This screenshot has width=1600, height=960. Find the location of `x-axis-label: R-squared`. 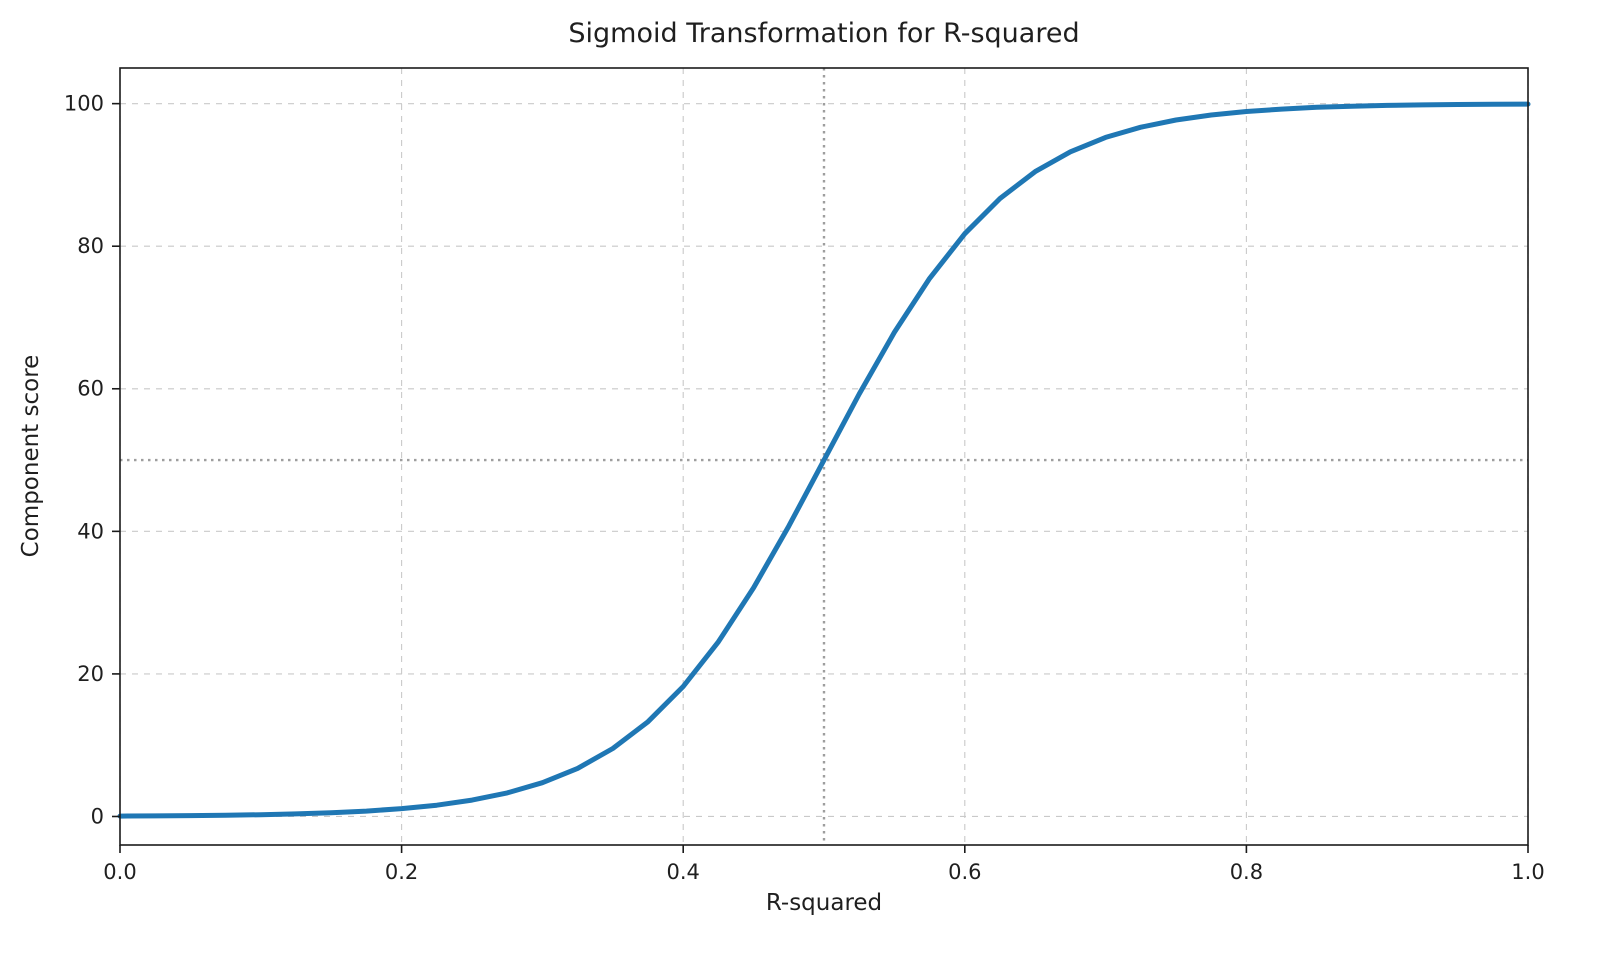

x-axis-label: R-squared is located at coordinates (824, 903).